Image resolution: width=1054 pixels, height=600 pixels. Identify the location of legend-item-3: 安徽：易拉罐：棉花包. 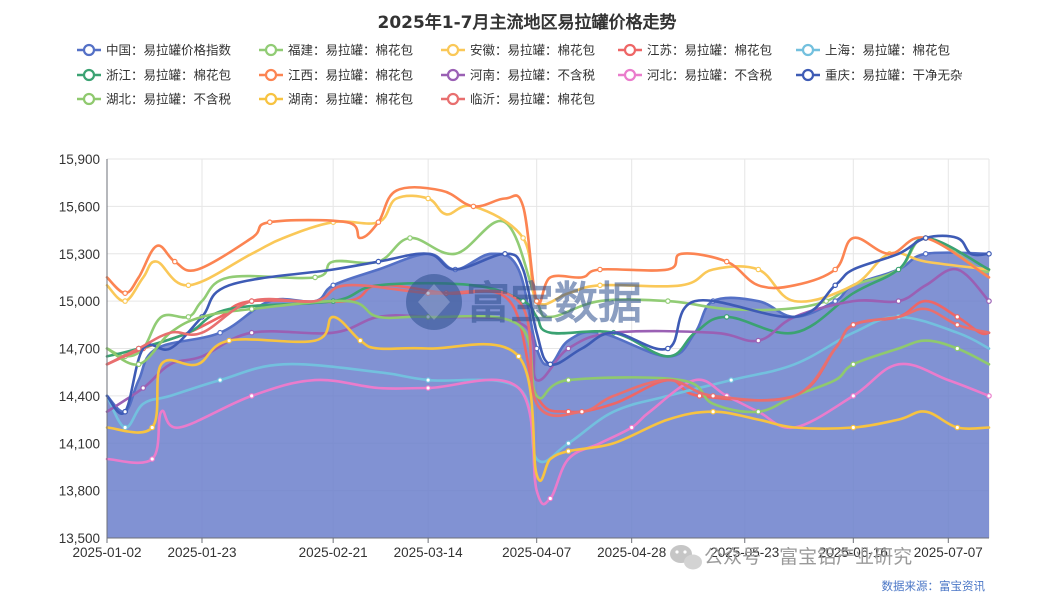
(518, 50).